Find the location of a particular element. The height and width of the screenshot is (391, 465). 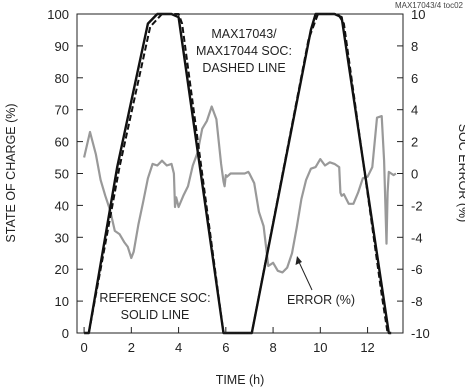

y2-tick-label: -8 is located at coordinates (417, 301).